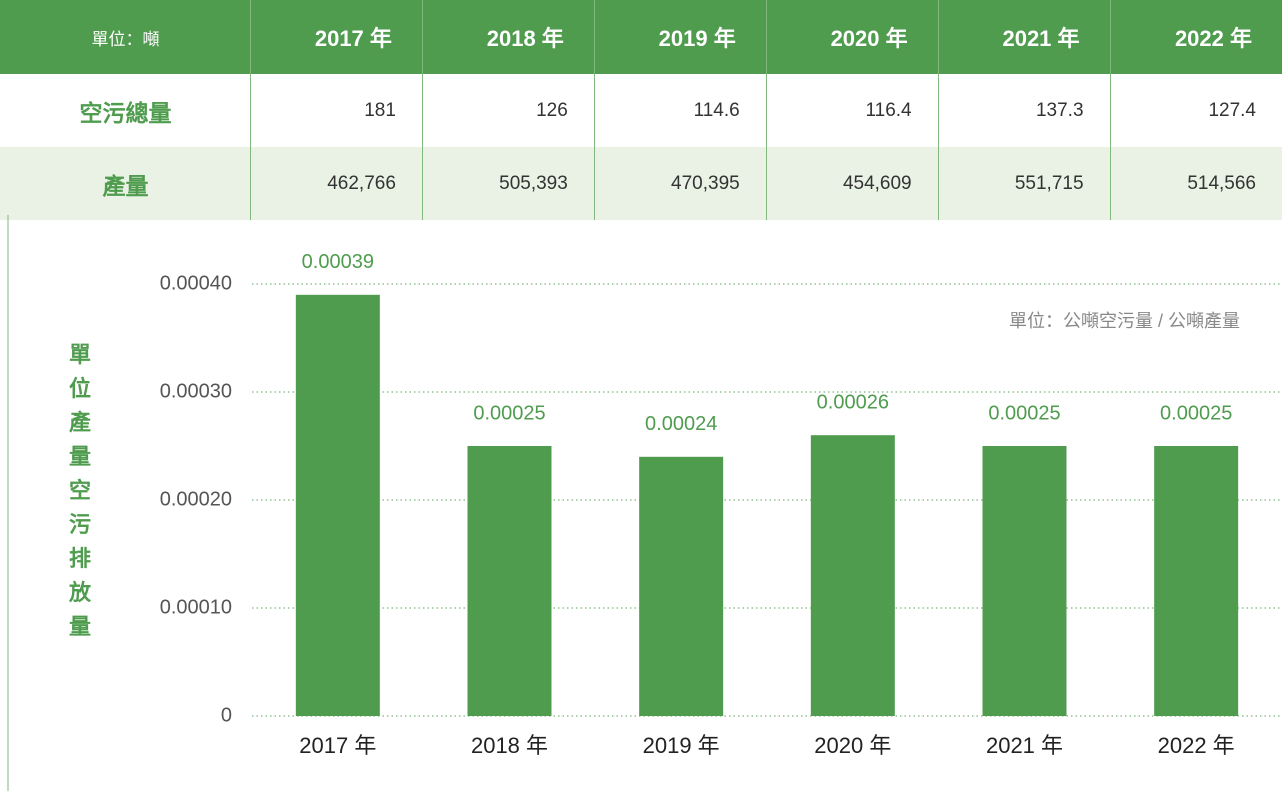 The width and height of the screenshot is (1282, 791). Describe the element at coordinates (336, 37) in the screenshot. I see `table-cell: 2017 年` at that location.